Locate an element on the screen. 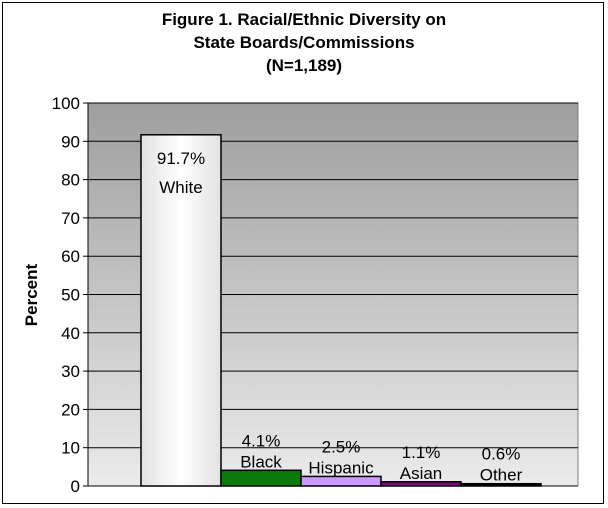  bar-white is located at coordinates (181, 310).